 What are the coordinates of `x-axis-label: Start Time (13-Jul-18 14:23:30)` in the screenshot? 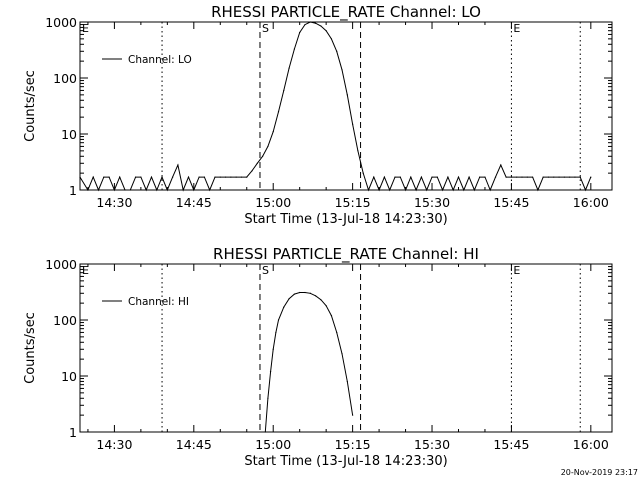 It's located at (345, 461).